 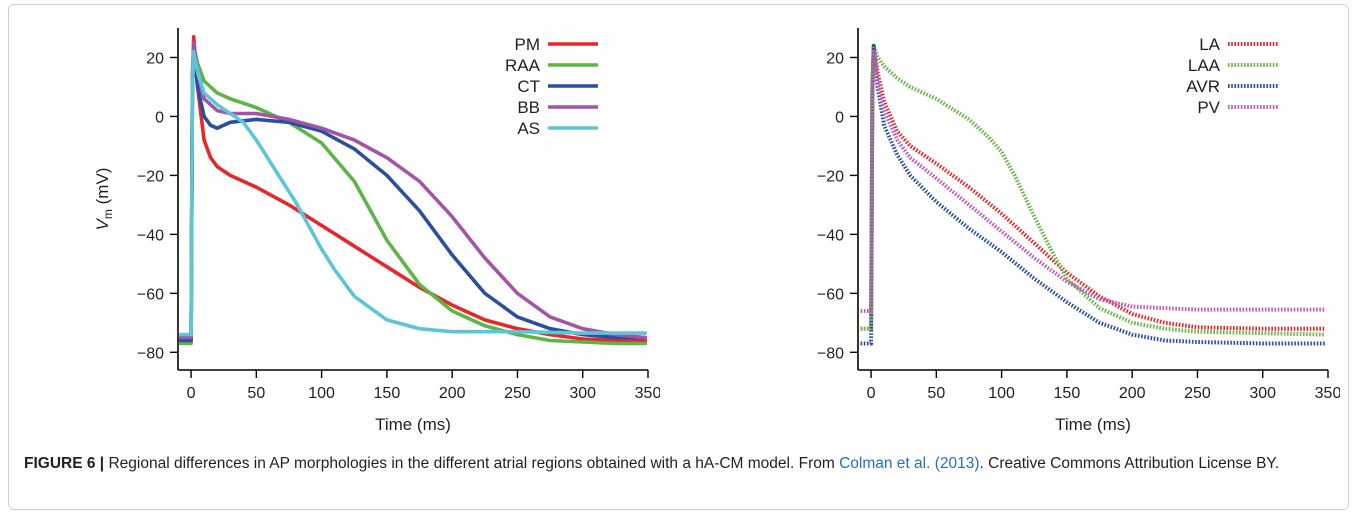 What do you see at coordinates (1067, 393) in the screenshot?
I see `chart2-x-tick-label: 150` at bounding box center [1067, 393].